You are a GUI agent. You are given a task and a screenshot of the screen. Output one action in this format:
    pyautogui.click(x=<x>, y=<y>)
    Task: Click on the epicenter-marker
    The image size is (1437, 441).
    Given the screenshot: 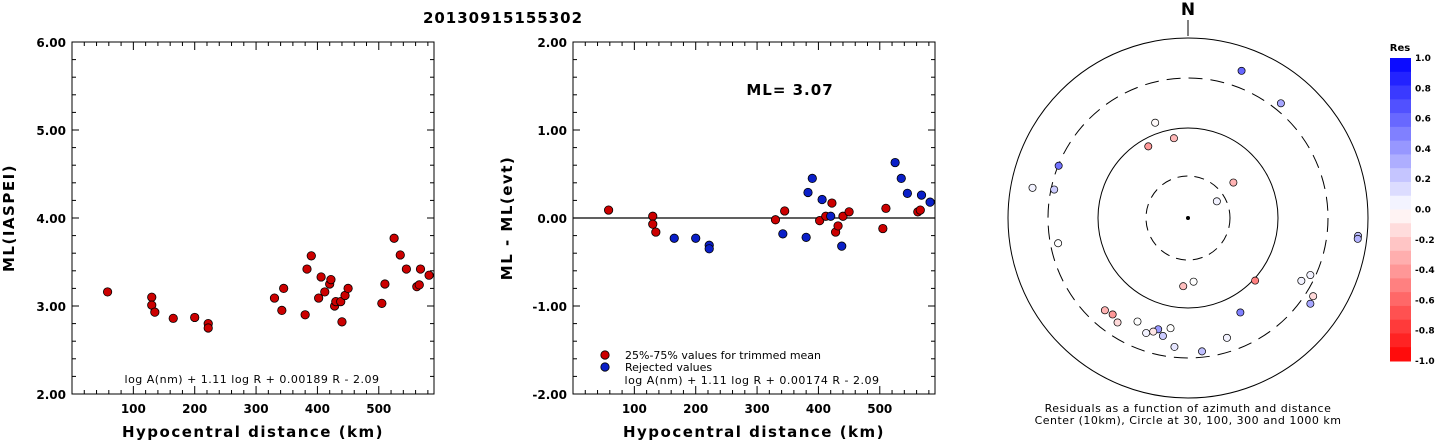 What is the action you would take?
    pyautogui.click(x=1188, y=218)
    